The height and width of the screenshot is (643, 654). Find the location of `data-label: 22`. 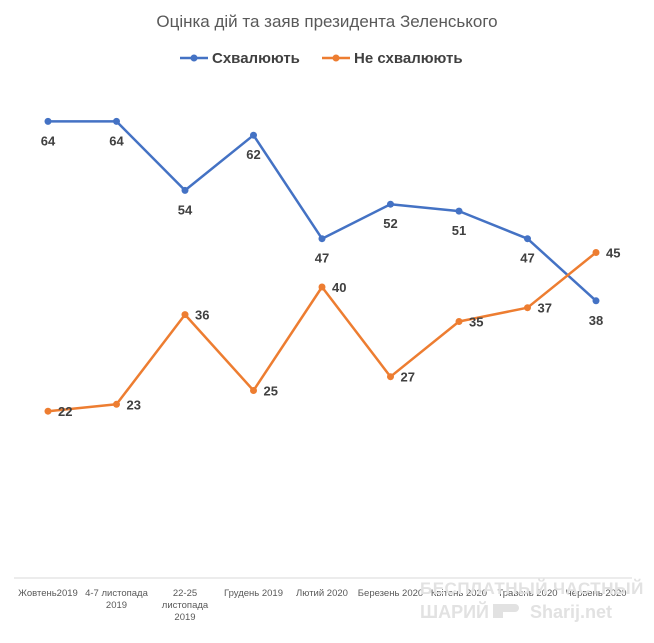

data-label: 22 is located at coordinates (65, 411).